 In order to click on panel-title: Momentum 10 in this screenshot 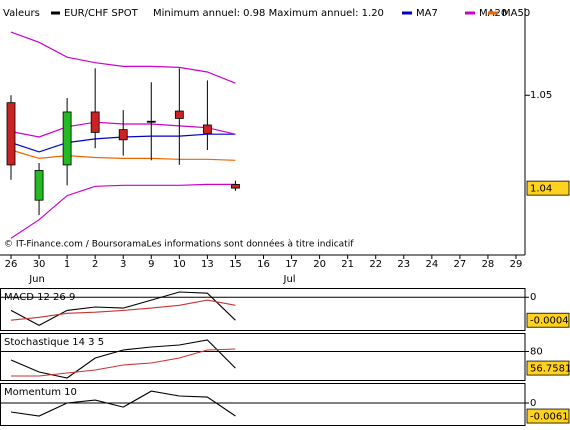, I will do `click(40, 392)`.